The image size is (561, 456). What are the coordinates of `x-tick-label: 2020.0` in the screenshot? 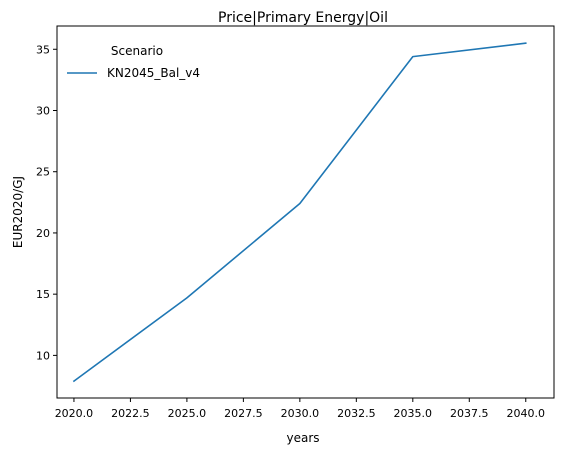 It's located at (74, 413).